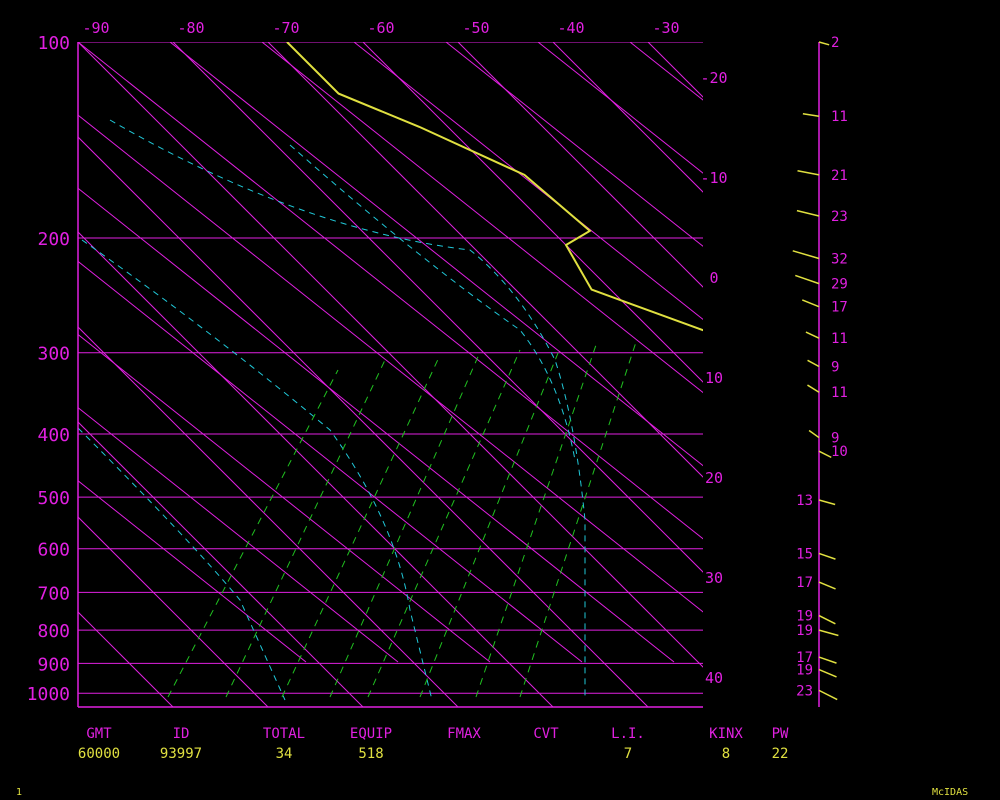  I want to click on temperature-tick-label: -60, so click(380, 28).